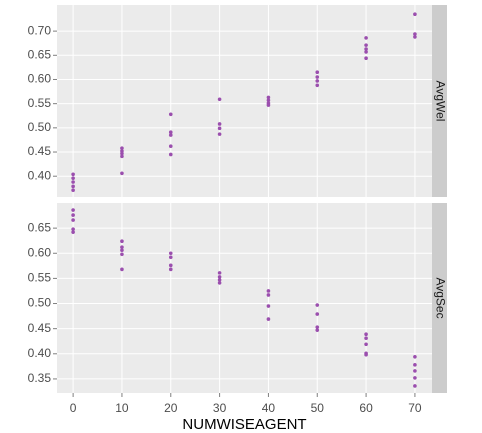 The image size is (482, 433). Describe the element at coordinates (171, 408) in the screenshot. I see `x-tick-label: 20` at that location.